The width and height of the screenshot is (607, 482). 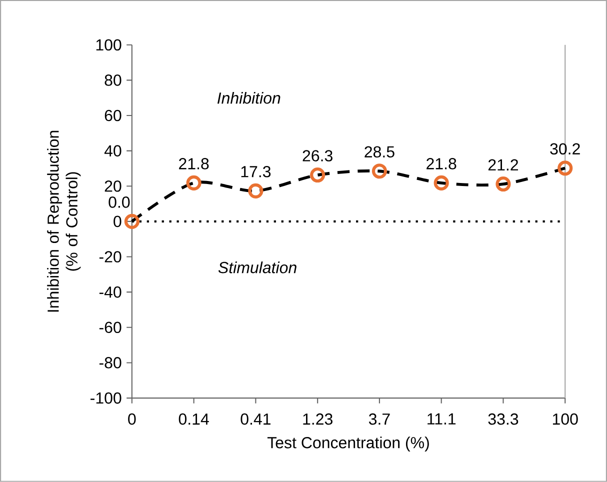 I want to click on data-label: 0.0, so click(x=119, y=202).